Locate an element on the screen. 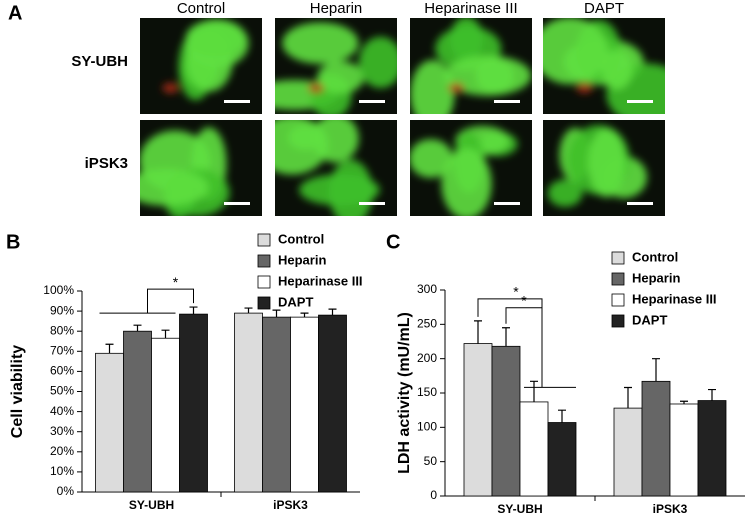 This screenshot has height=516, width=750. significance-bracket is located at coordinates (526, 343).